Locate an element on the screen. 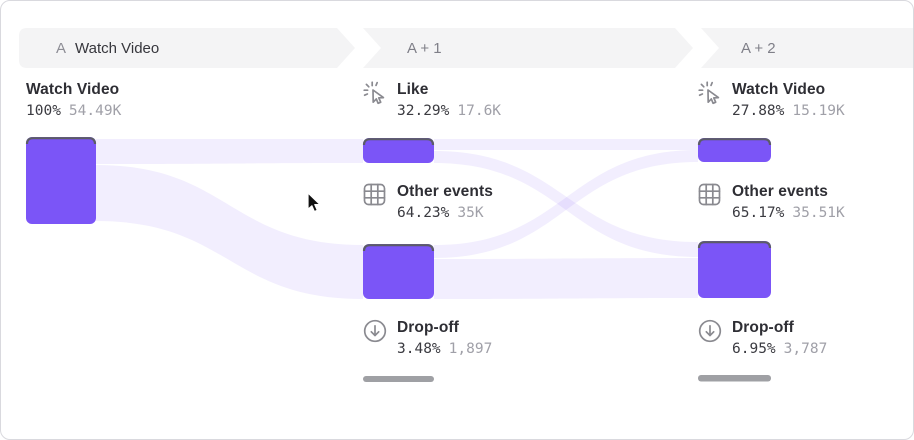 The height and width of the screenshot is (440, 914). step-label-text: A + 1 is located at coordinates (424, 48).